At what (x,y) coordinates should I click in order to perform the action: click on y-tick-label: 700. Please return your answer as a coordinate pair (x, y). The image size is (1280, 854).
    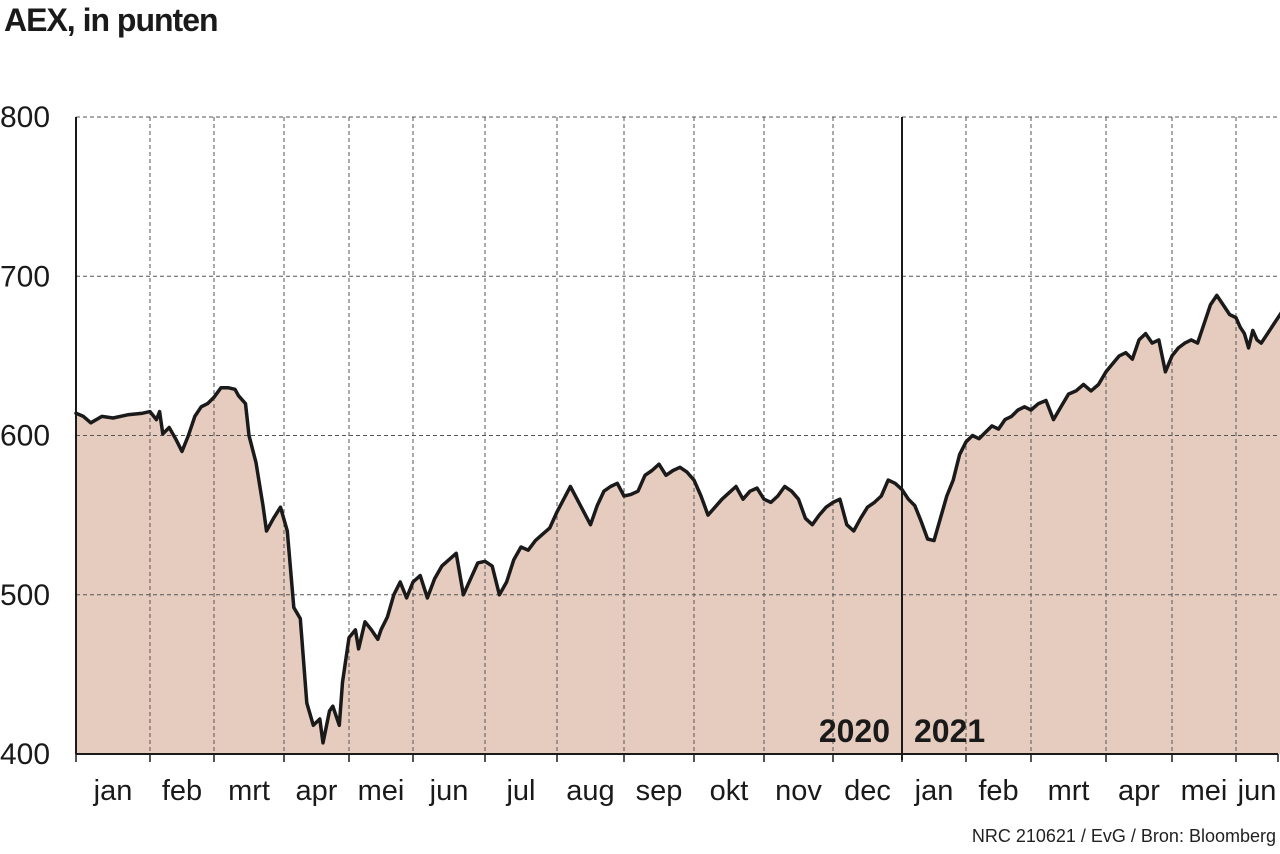
    Looking at the image, I should click on (25, 276).